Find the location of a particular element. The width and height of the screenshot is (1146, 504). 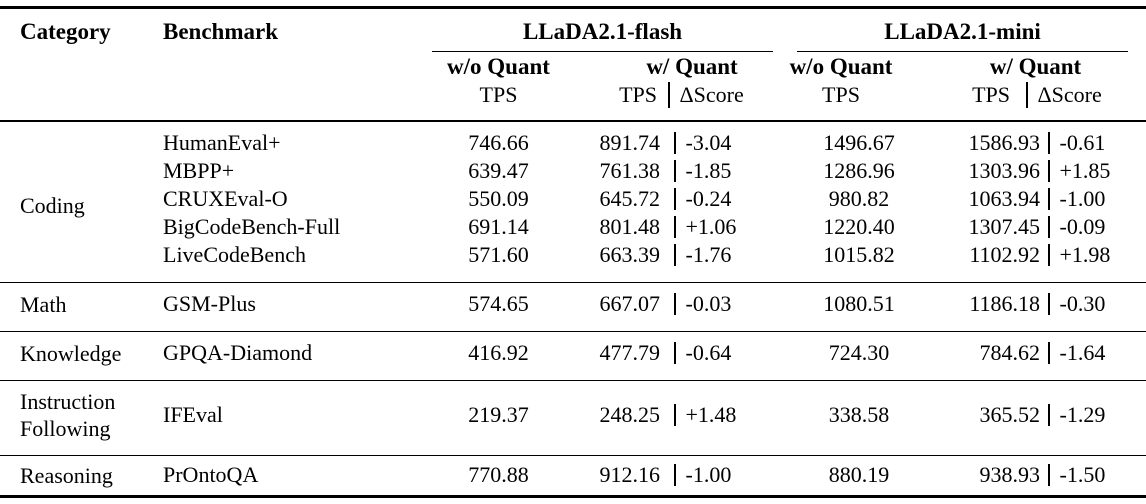

flash-delta-value: -1.00 is located at coordinates (708, 474).